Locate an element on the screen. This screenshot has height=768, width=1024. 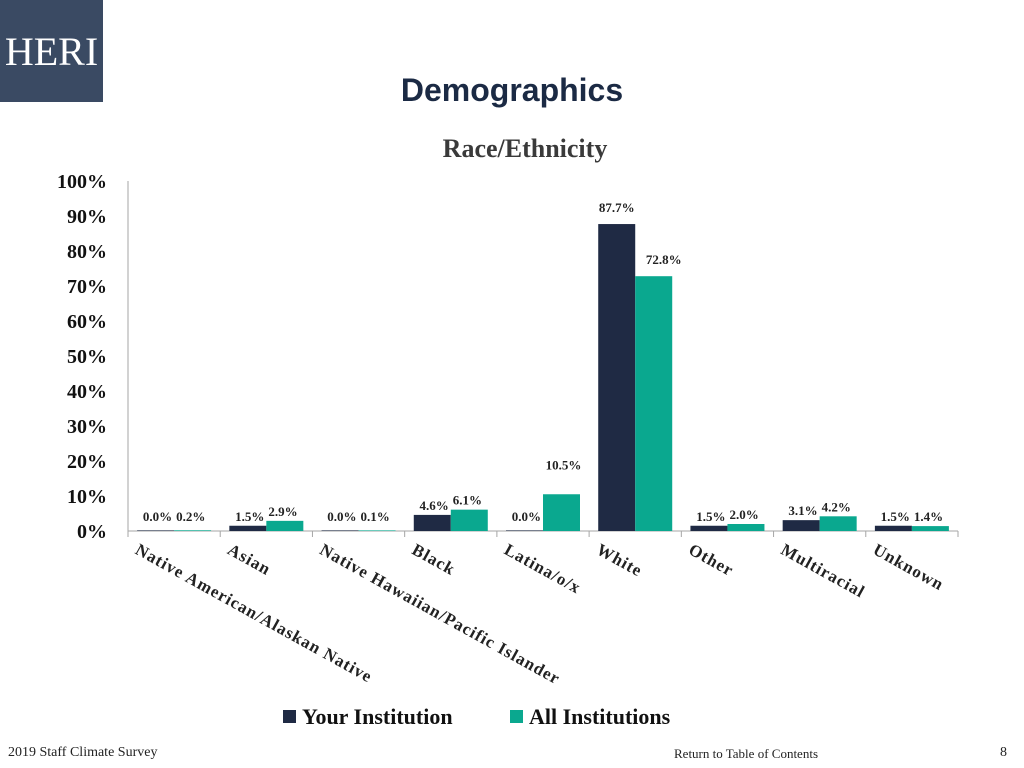
x-category-group: Asian is located at coordinates (249, 559).